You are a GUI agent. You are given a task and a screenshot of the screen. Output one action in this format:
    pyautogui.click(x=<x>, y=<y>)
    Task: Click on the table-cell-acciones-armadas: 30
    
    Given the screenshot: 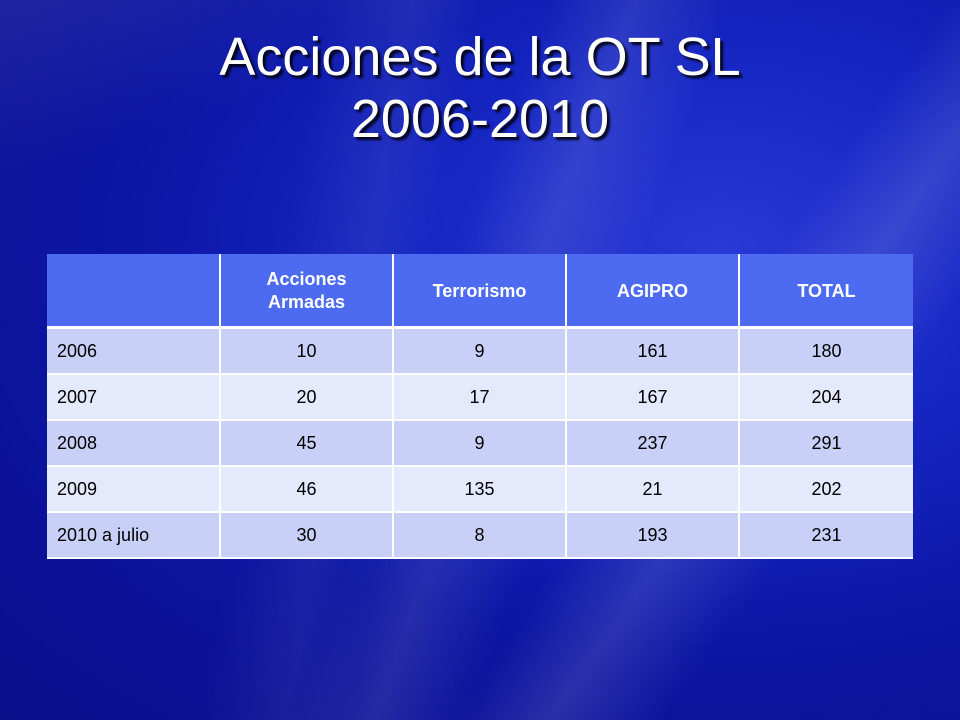 What is the action you would take?
    pyautogui.click(x=307, y=535)
    